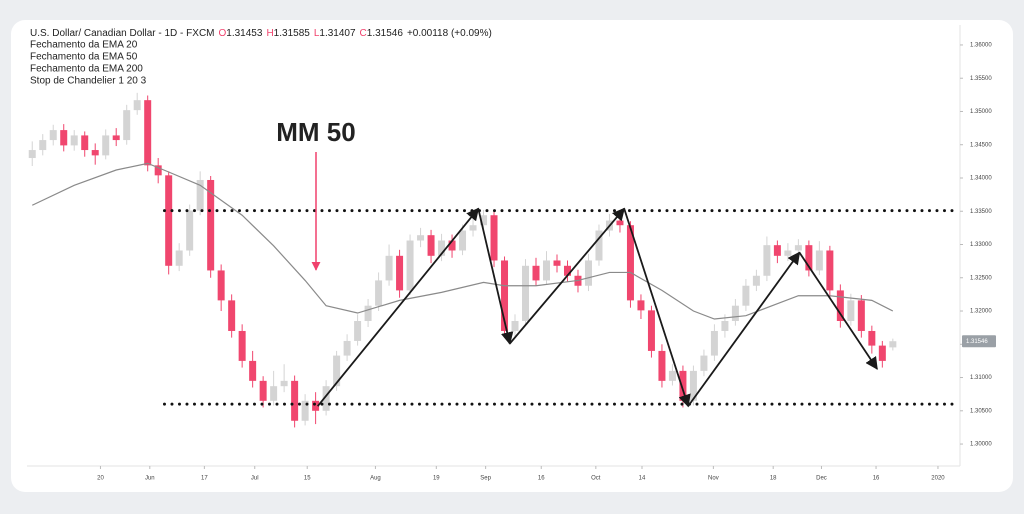  I want to click on x-tick-label: Jun, so click(150, 479).